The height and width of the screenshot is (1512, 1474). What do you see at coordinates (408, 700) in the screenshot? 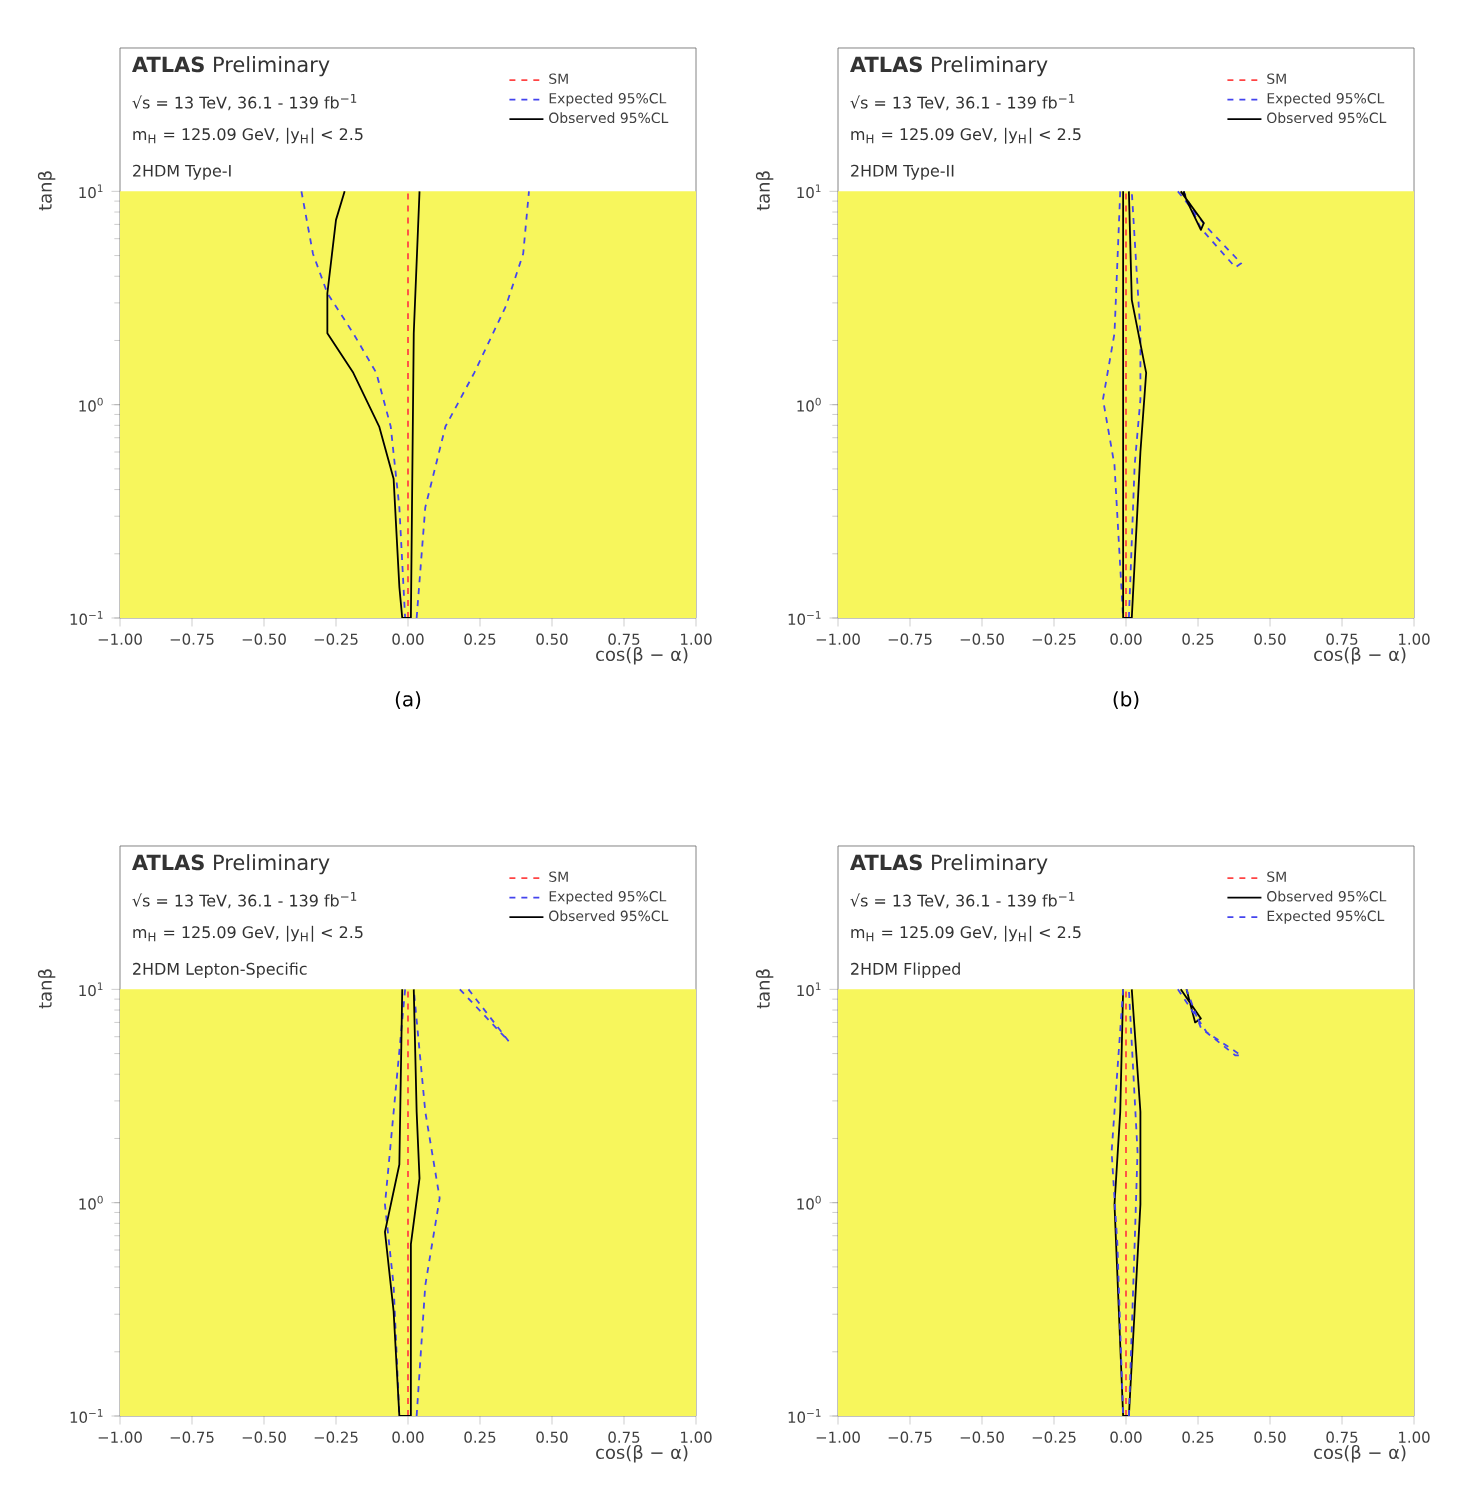
I see `text: (a)` at bounding box center [408, 700].